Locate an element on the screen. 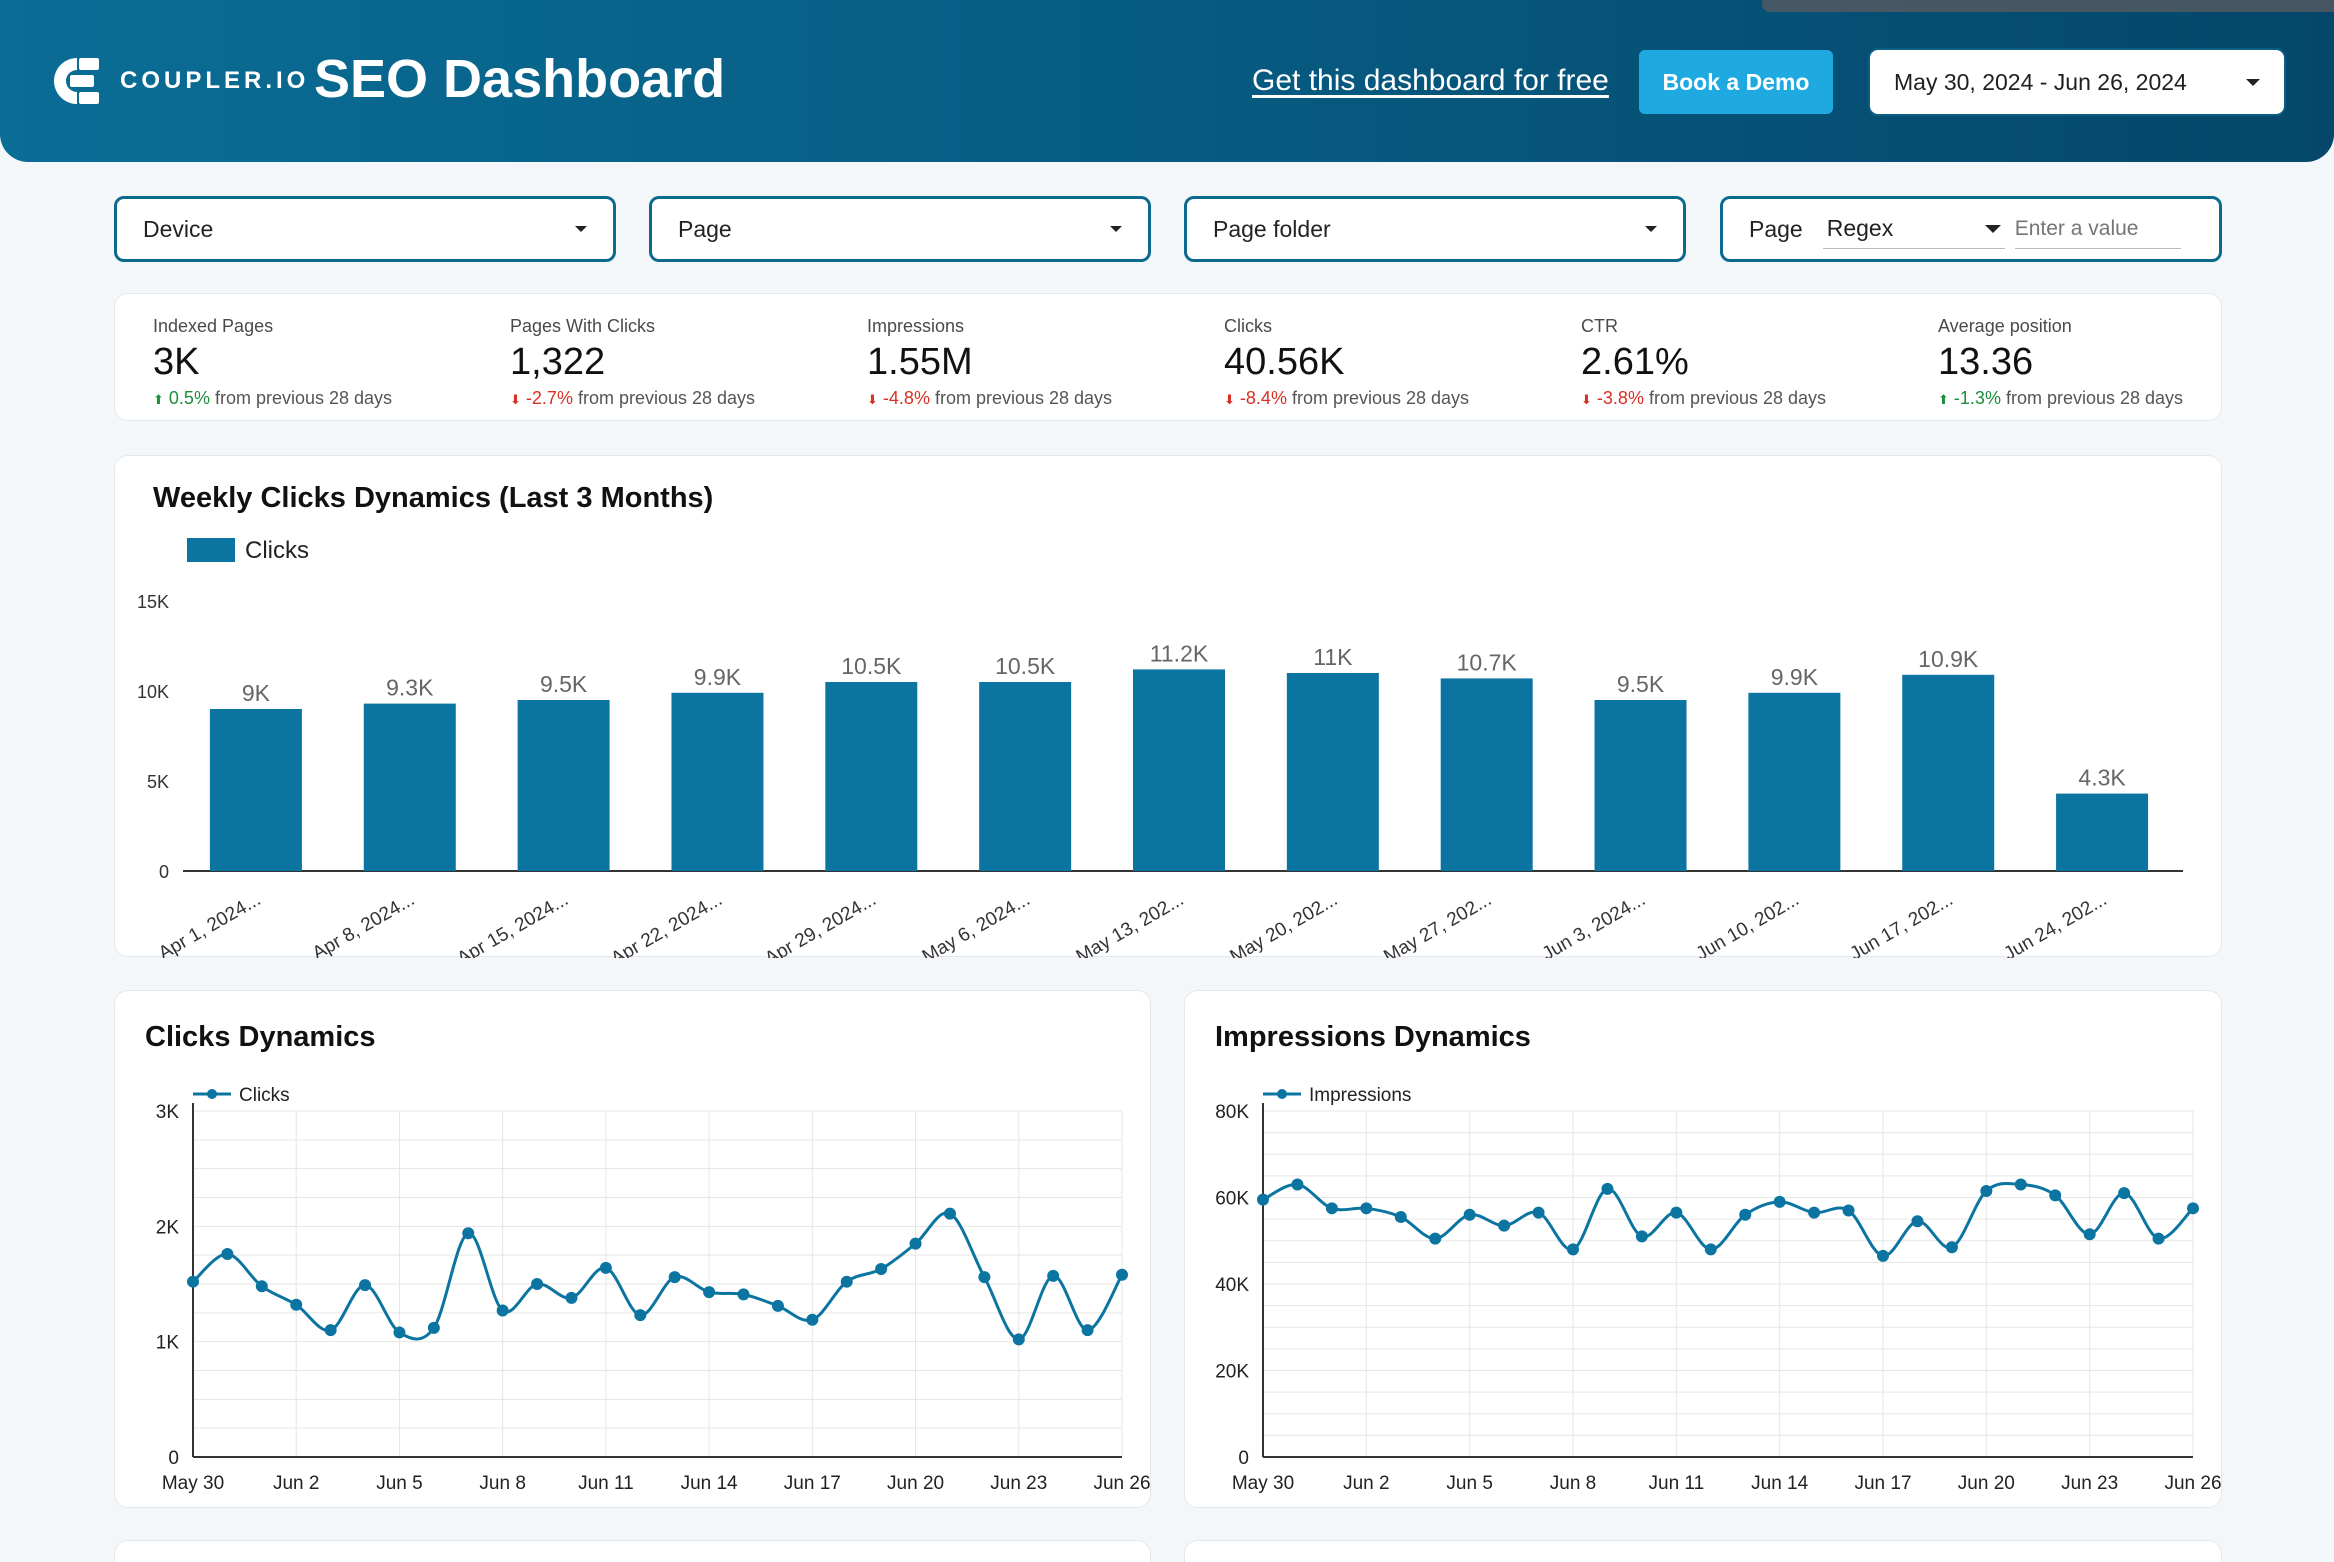 The height and width of the screenshot is (1562, 2334). x-tick-label: Jun 26 is located at coordinates (2192, 1483).